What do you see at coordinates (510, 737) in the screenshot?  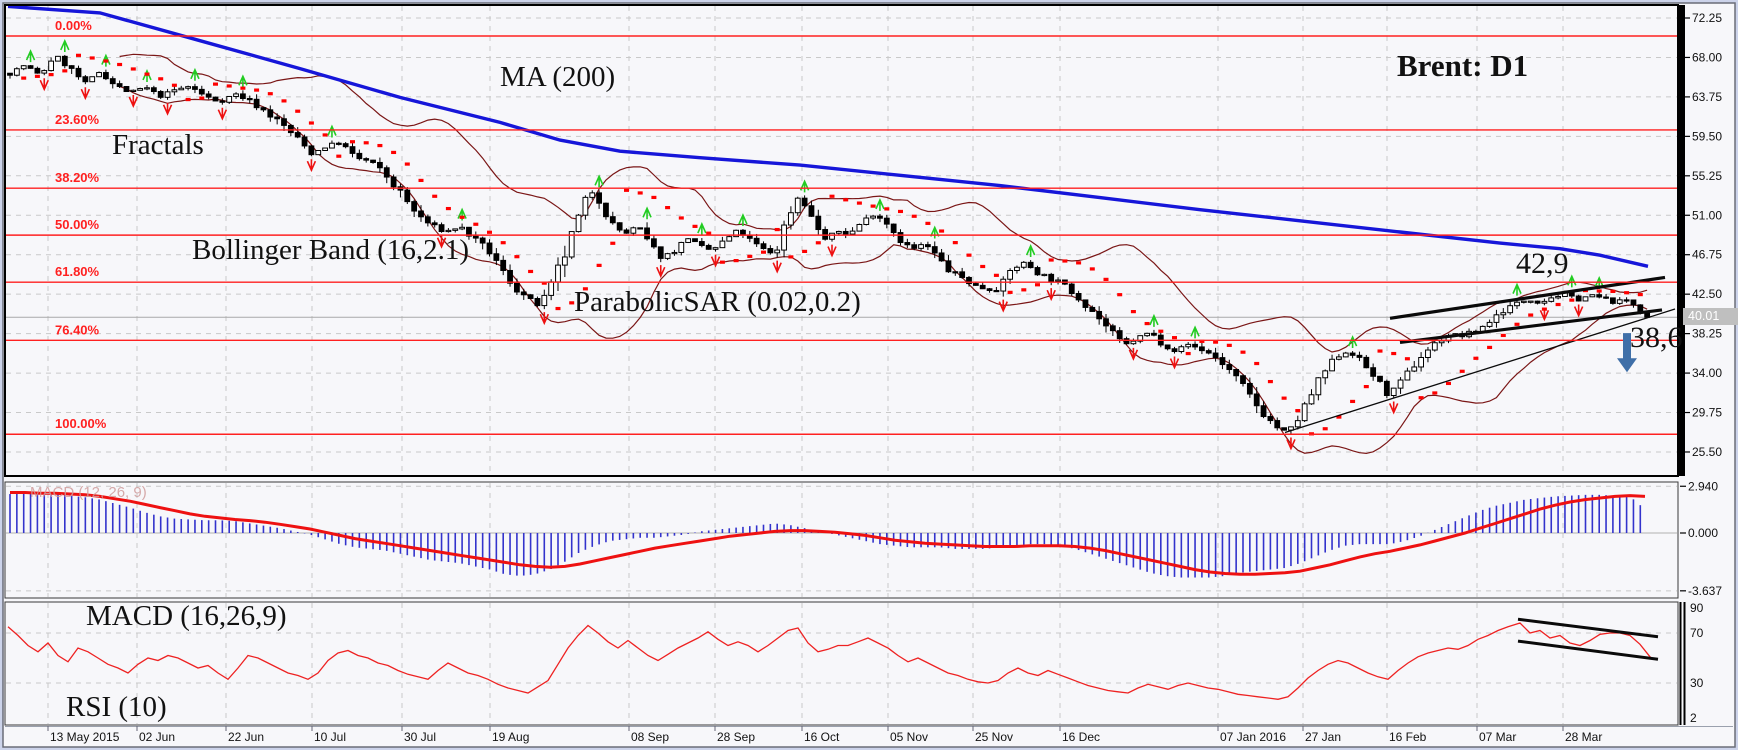 I see `date-tick-label: 19 Aug` at bounding box center [510, 737].